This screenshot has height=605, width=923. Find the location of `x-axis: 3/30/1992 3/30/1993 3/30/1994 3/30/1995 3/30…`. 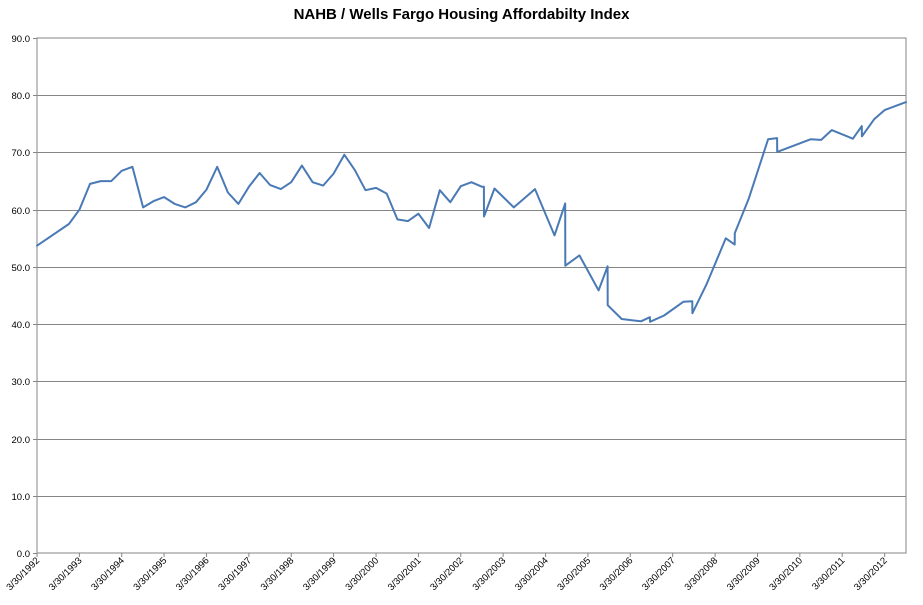

x-axis: 3/30/1992 3/30/1993 3/30/1994 3/30/1995 3/30… is located at coordinates (447, 573).